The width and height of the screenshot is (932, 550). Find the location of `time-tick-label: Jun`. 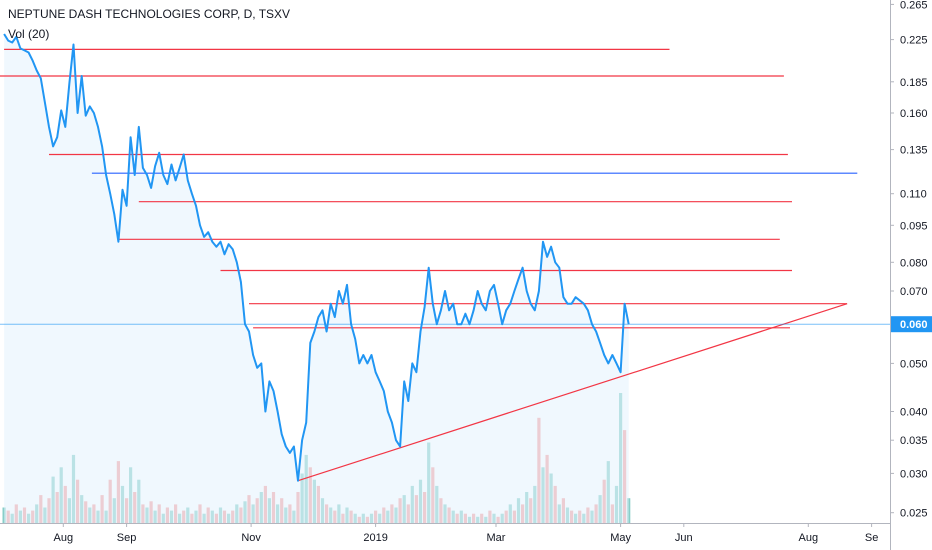

time-tick-label: Jun is located at coordinates (684, 538).